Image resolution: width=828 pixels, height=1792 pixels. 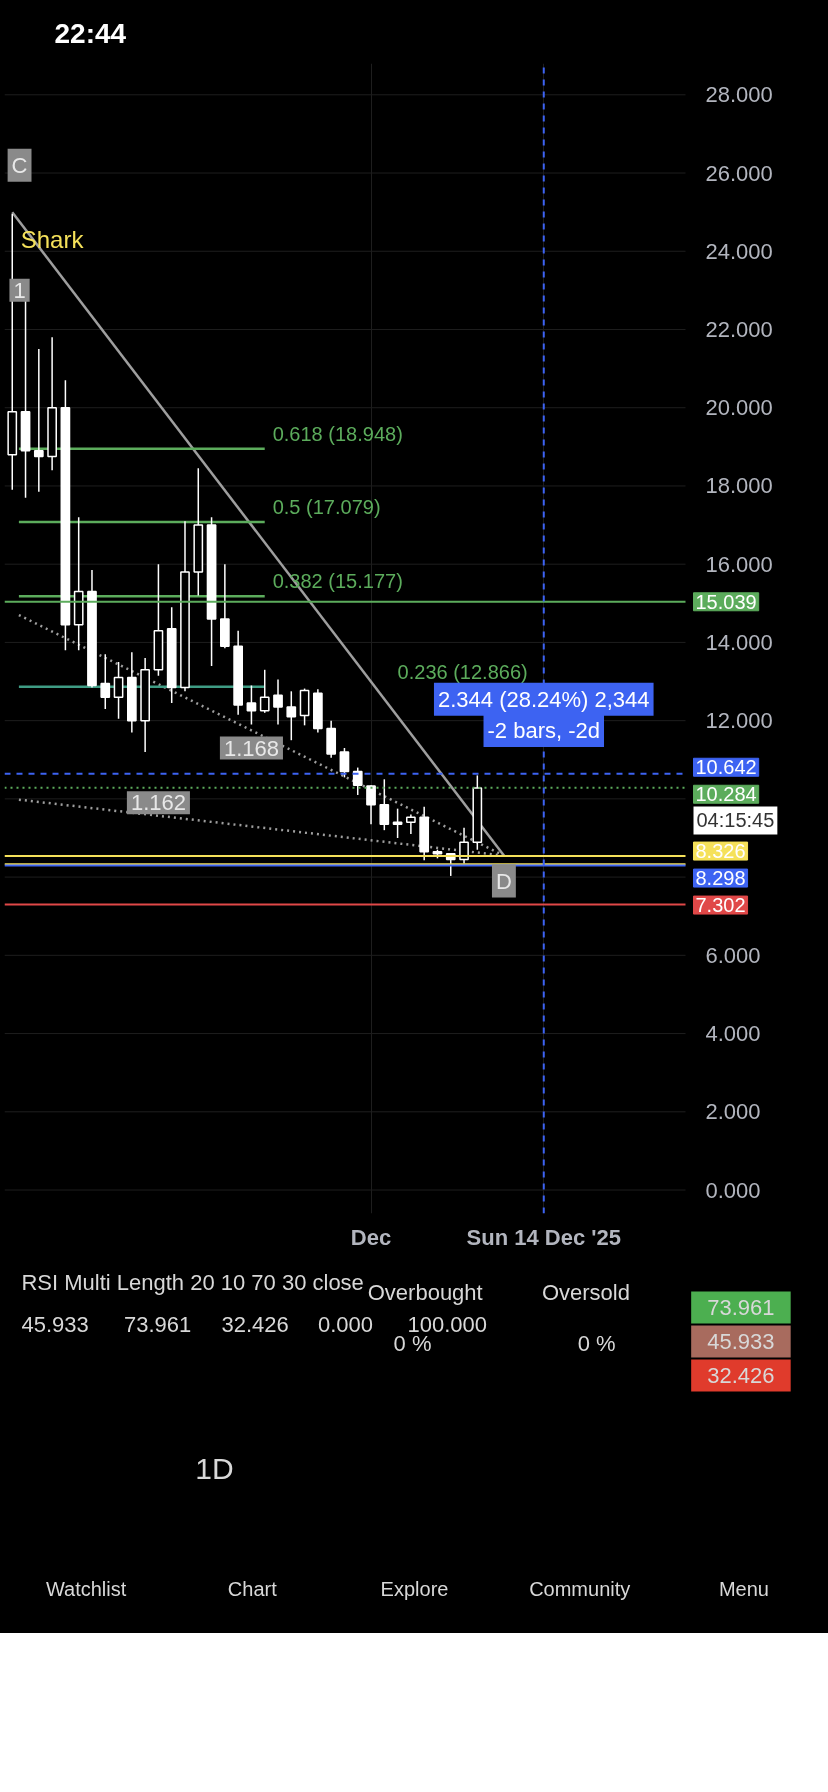 I want to click on text: 0 %, so click(x=596, y=1343).